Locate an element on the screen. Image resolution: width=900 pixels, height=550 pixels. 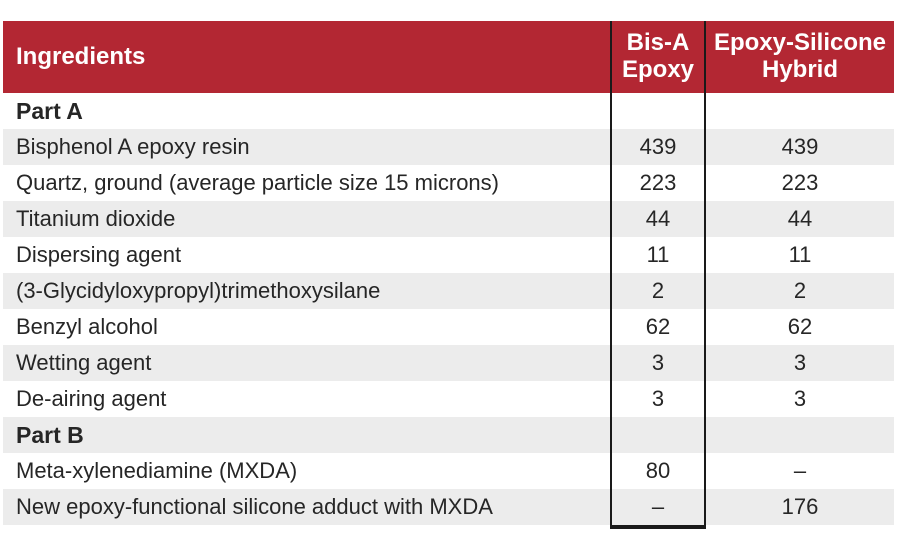
bottom-rule is located at coordinates (448, 527).